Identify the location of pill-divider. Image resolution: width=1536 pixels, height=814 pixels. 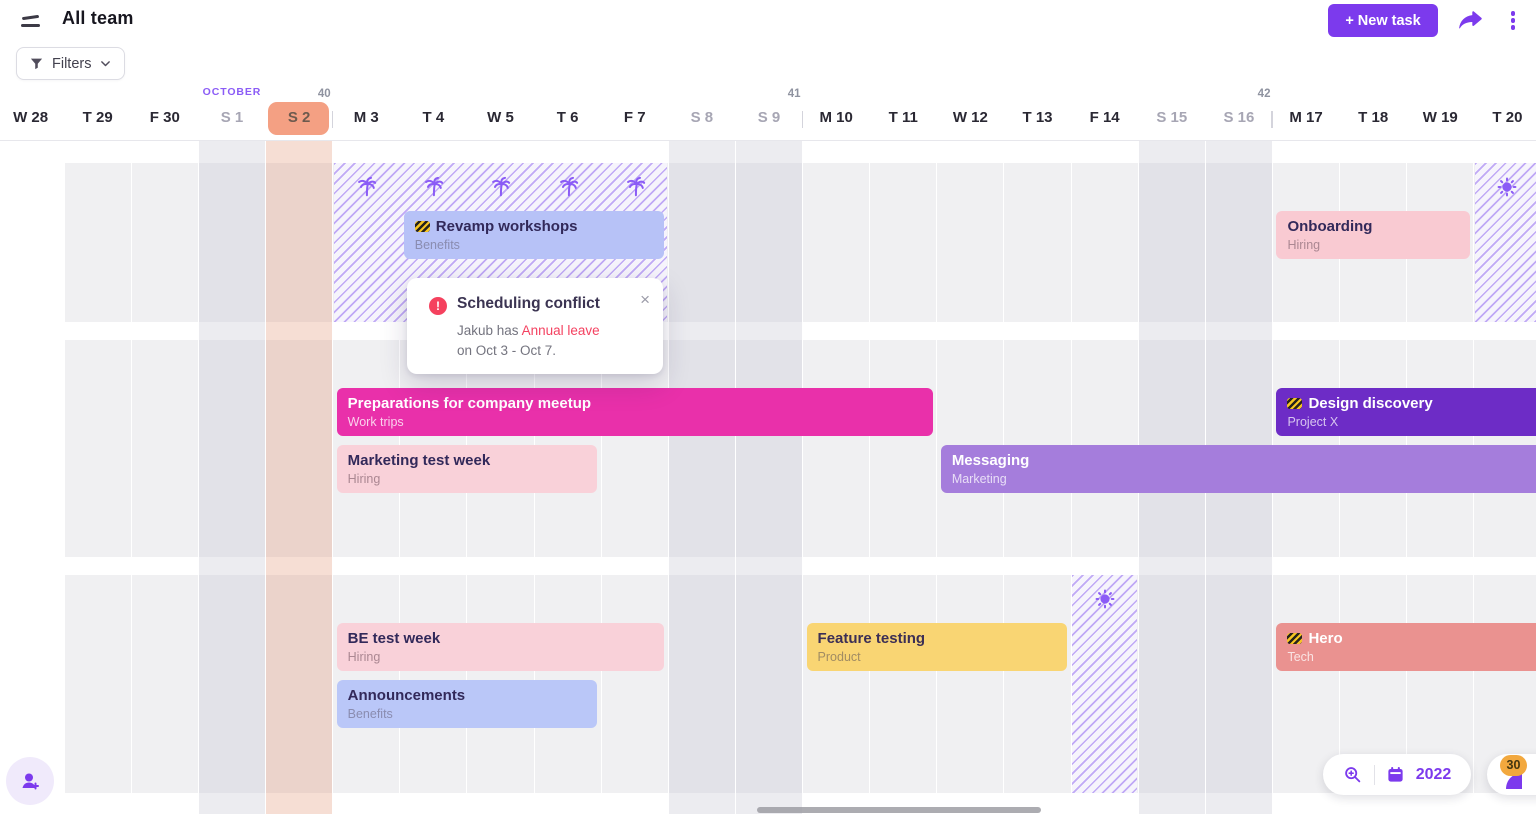
(1374, 774).